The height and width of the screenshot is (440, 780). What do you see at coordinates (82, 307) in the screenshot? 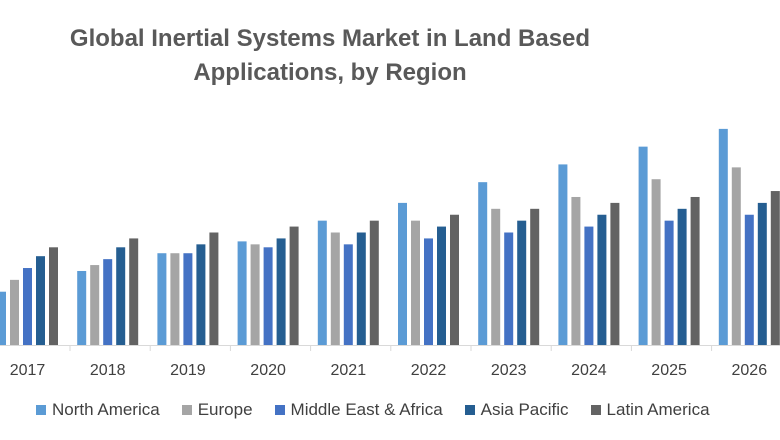
I see `bar-2018-north-america` at bounding box center [82, 307].